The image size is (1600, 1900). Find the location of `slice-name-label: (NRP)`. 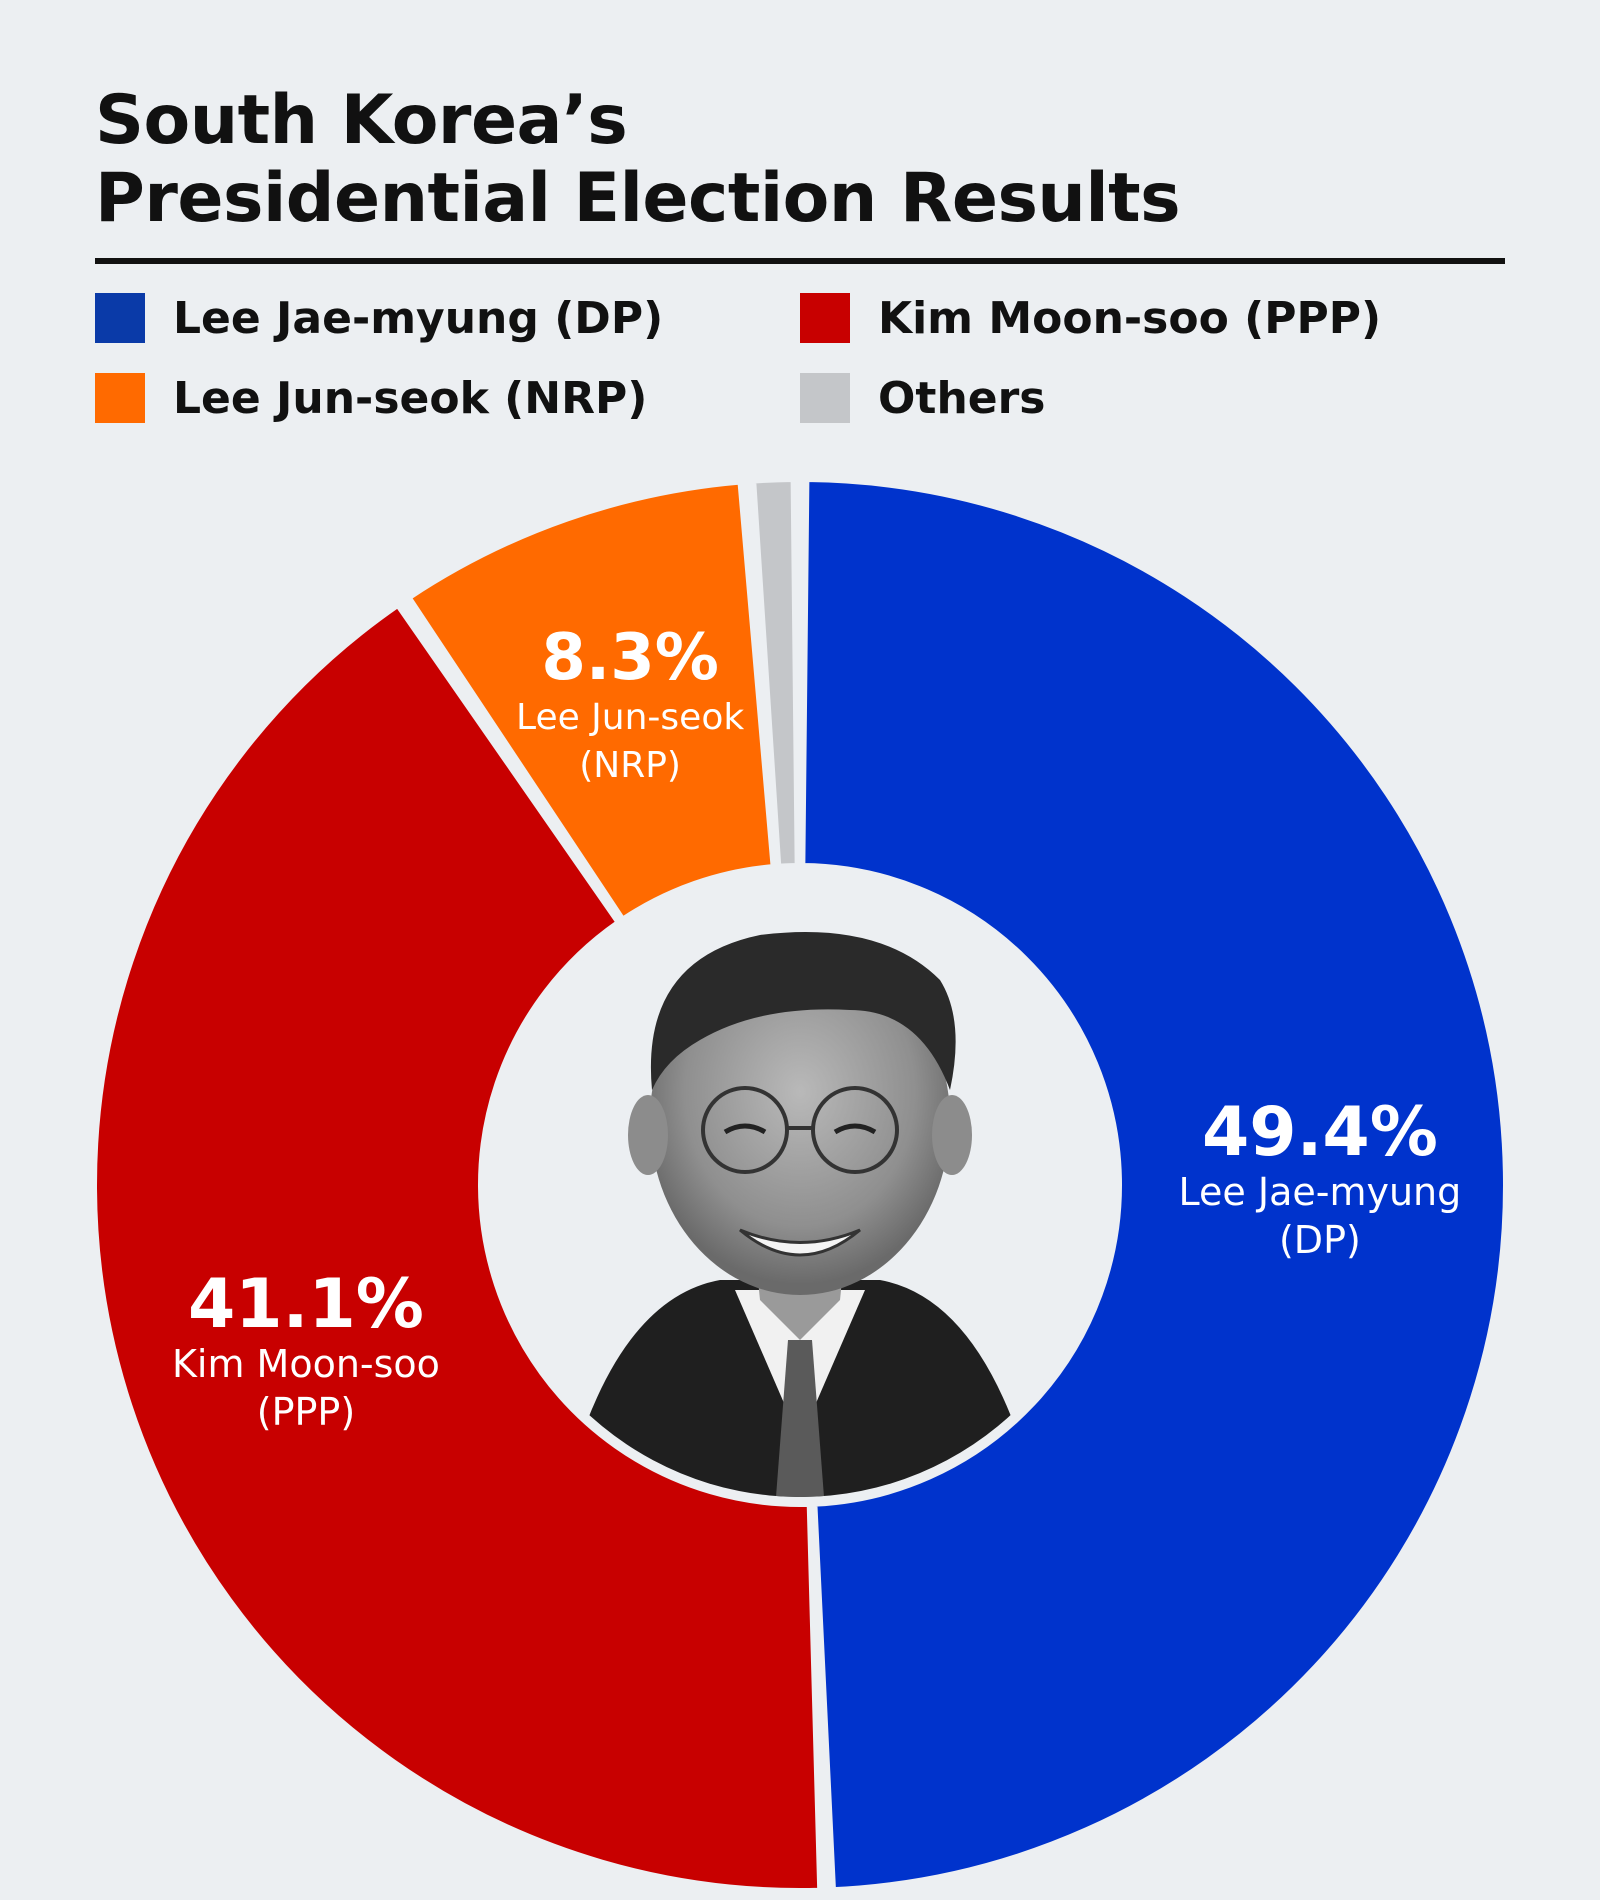

slice-name-label: (NRP) is located at coordinates (630, 765).